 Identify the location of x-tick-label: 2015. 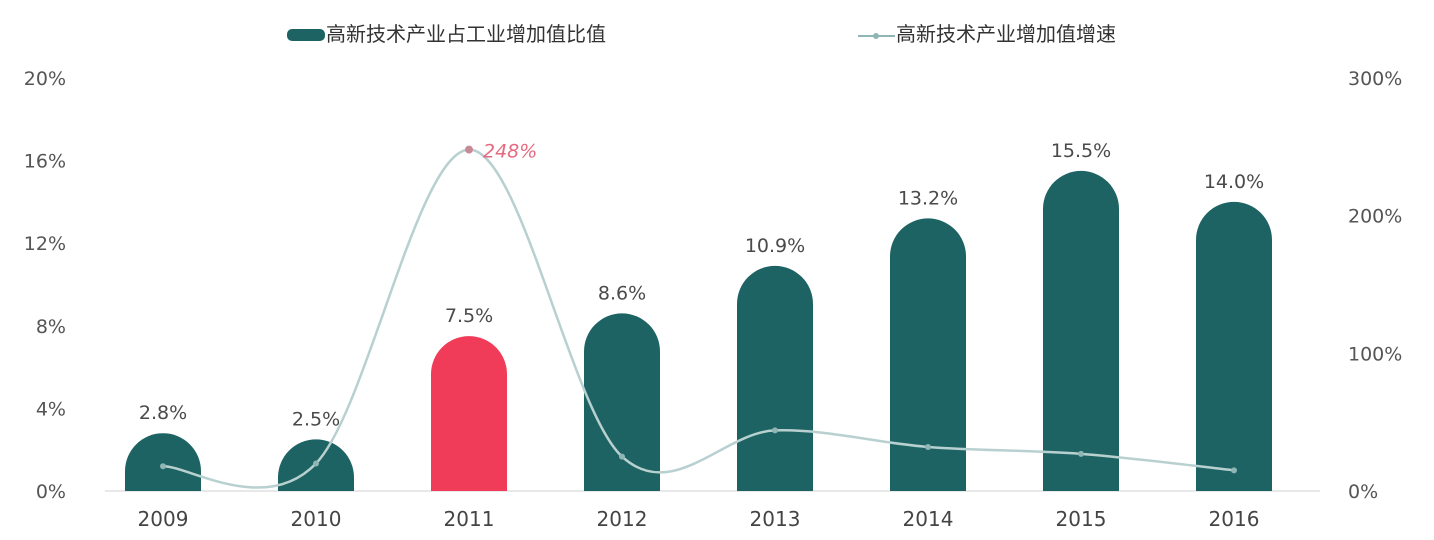
(1081, 519).